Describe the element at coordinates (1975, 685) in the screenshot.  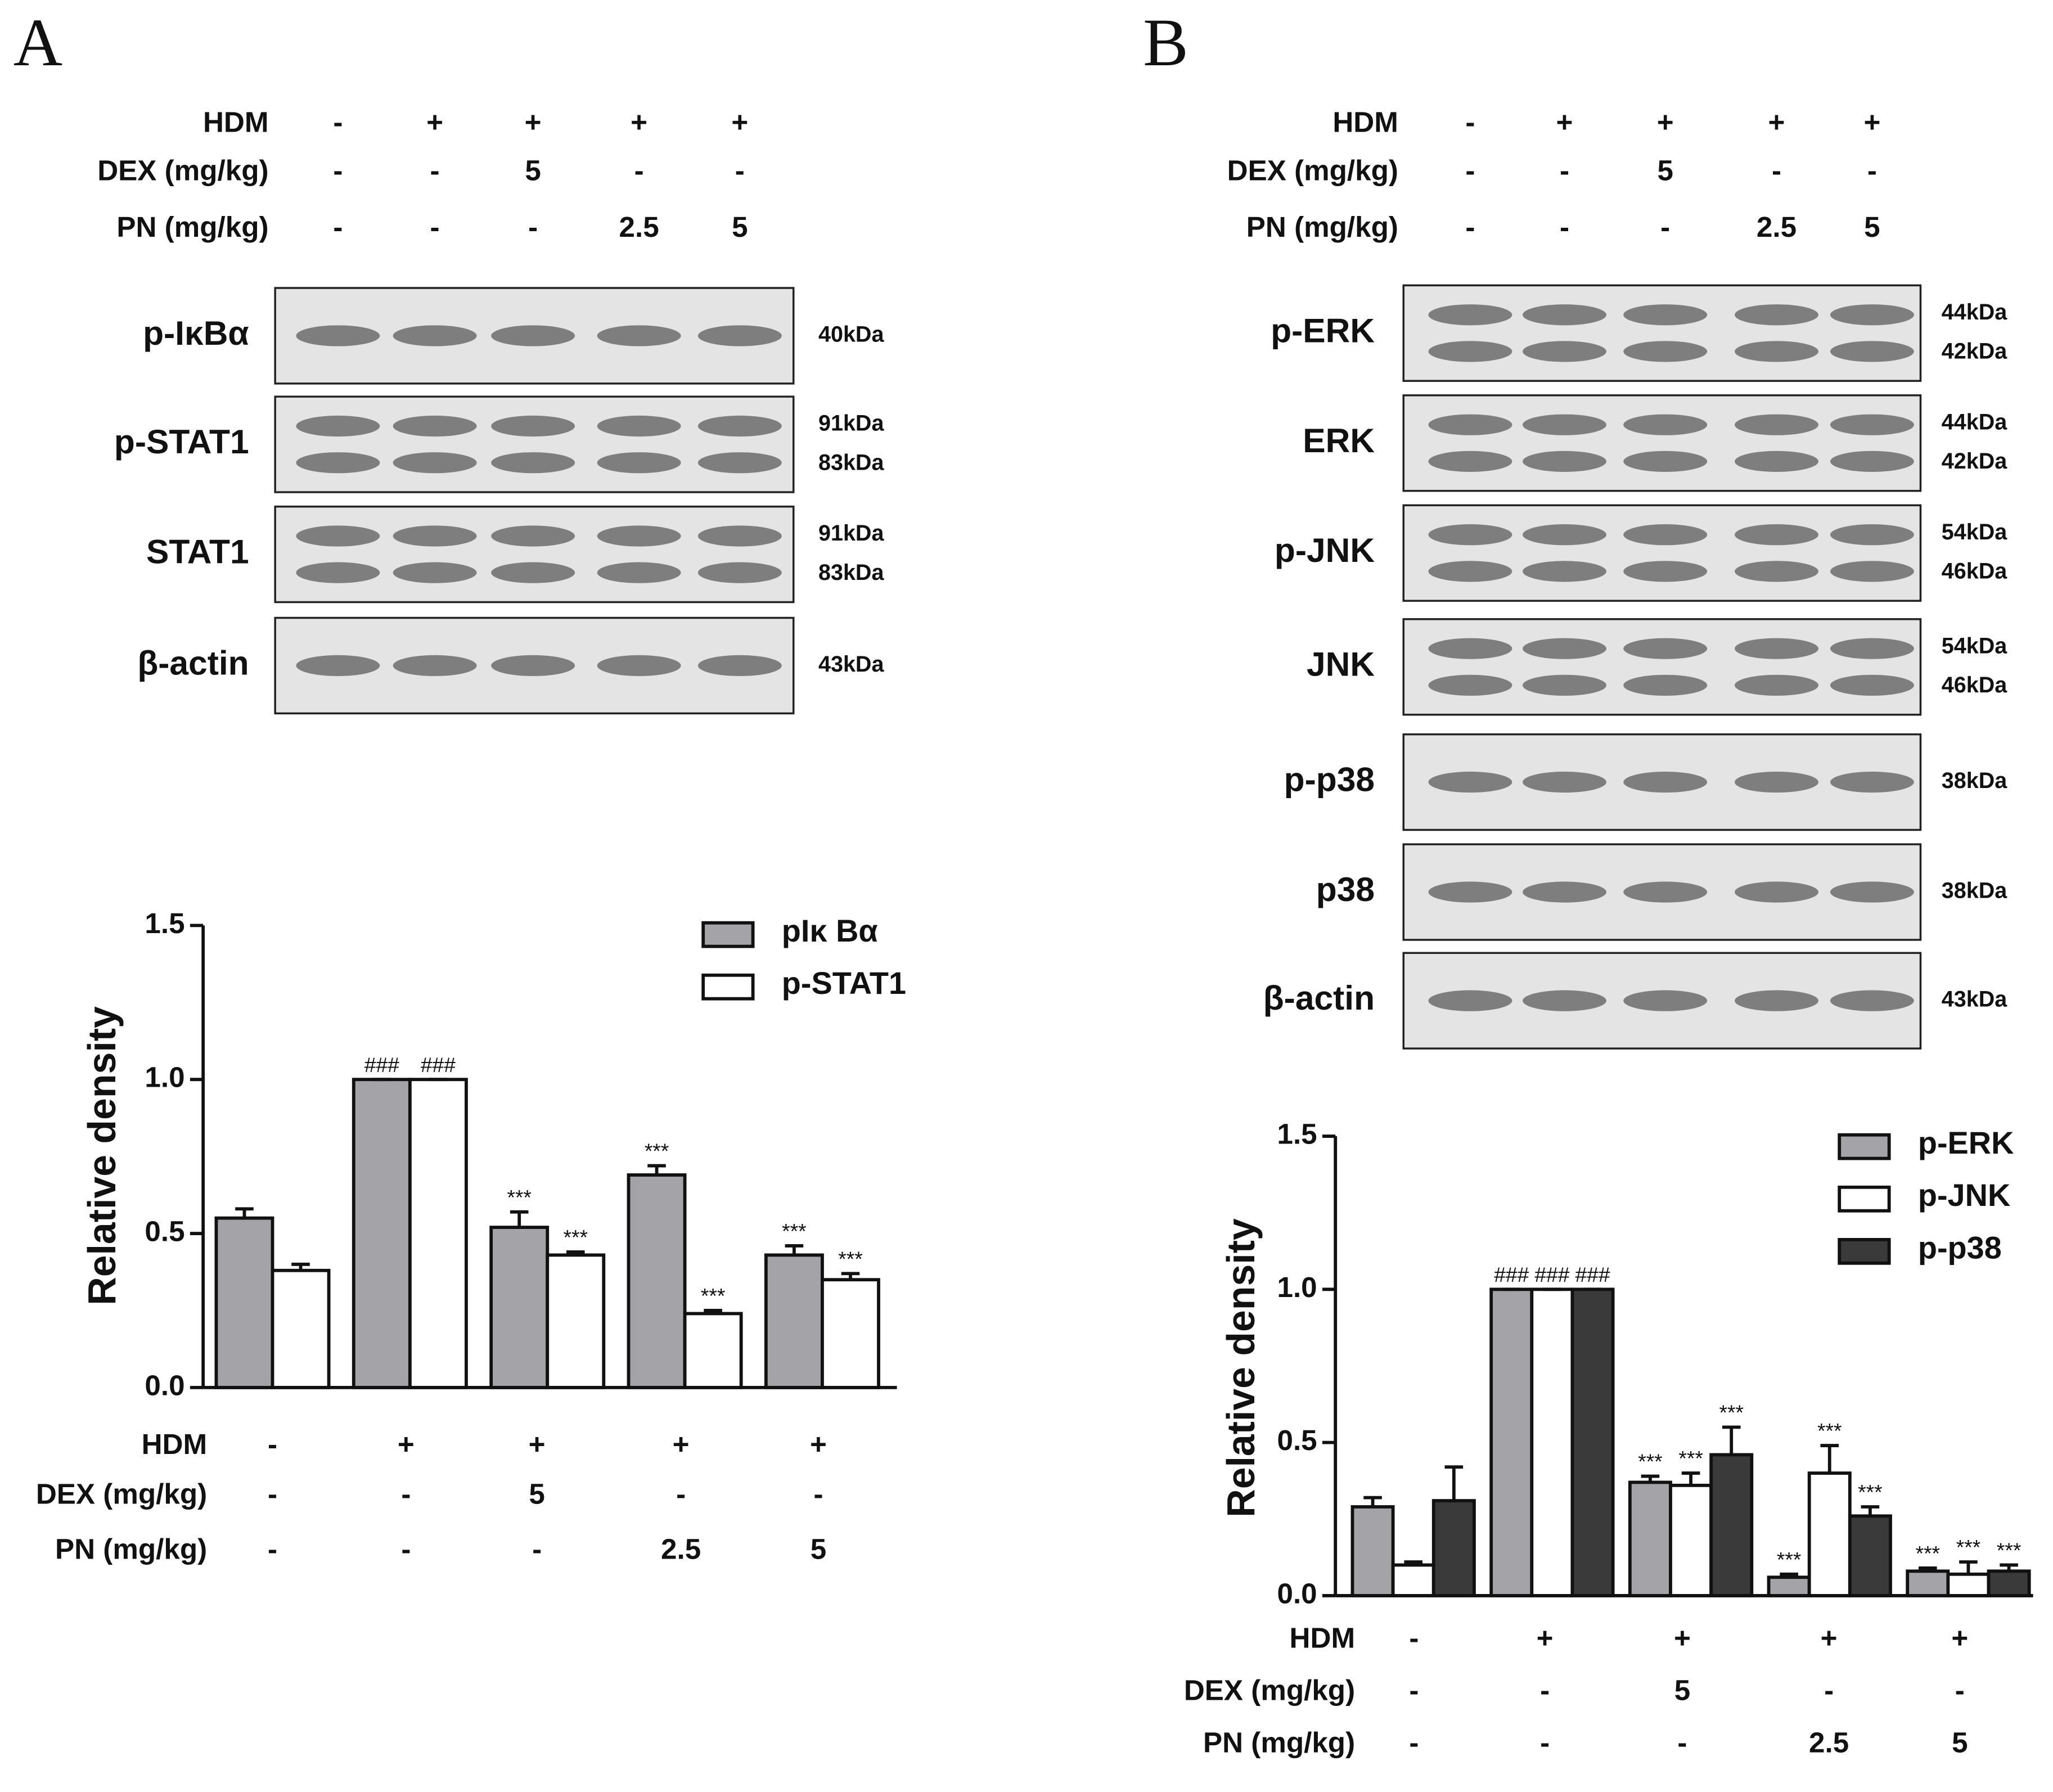
I see `blot-size: 46kDa` at that location.